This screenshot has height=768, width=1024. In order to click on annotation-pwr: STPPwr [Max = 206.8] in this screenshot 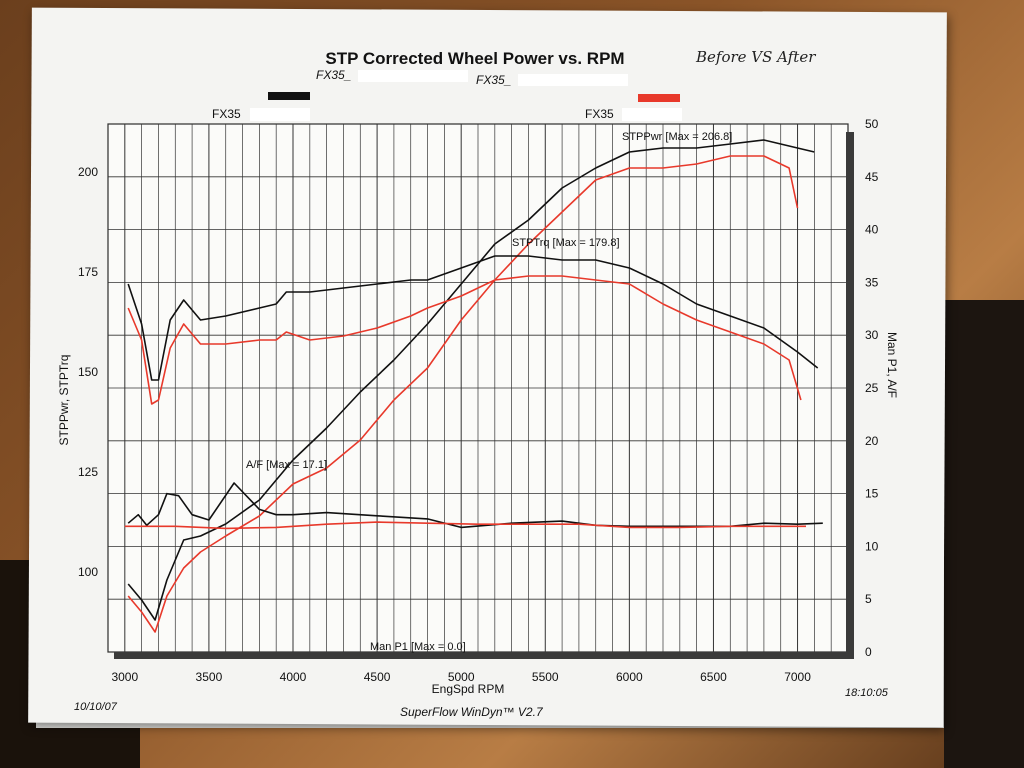, I will do `click(677, 137)`.